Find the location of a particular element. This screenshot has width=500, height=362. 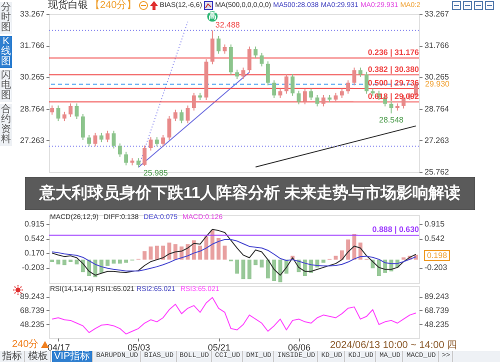

y2-tick-label: -0.203 is located at coordinates (436, 267).